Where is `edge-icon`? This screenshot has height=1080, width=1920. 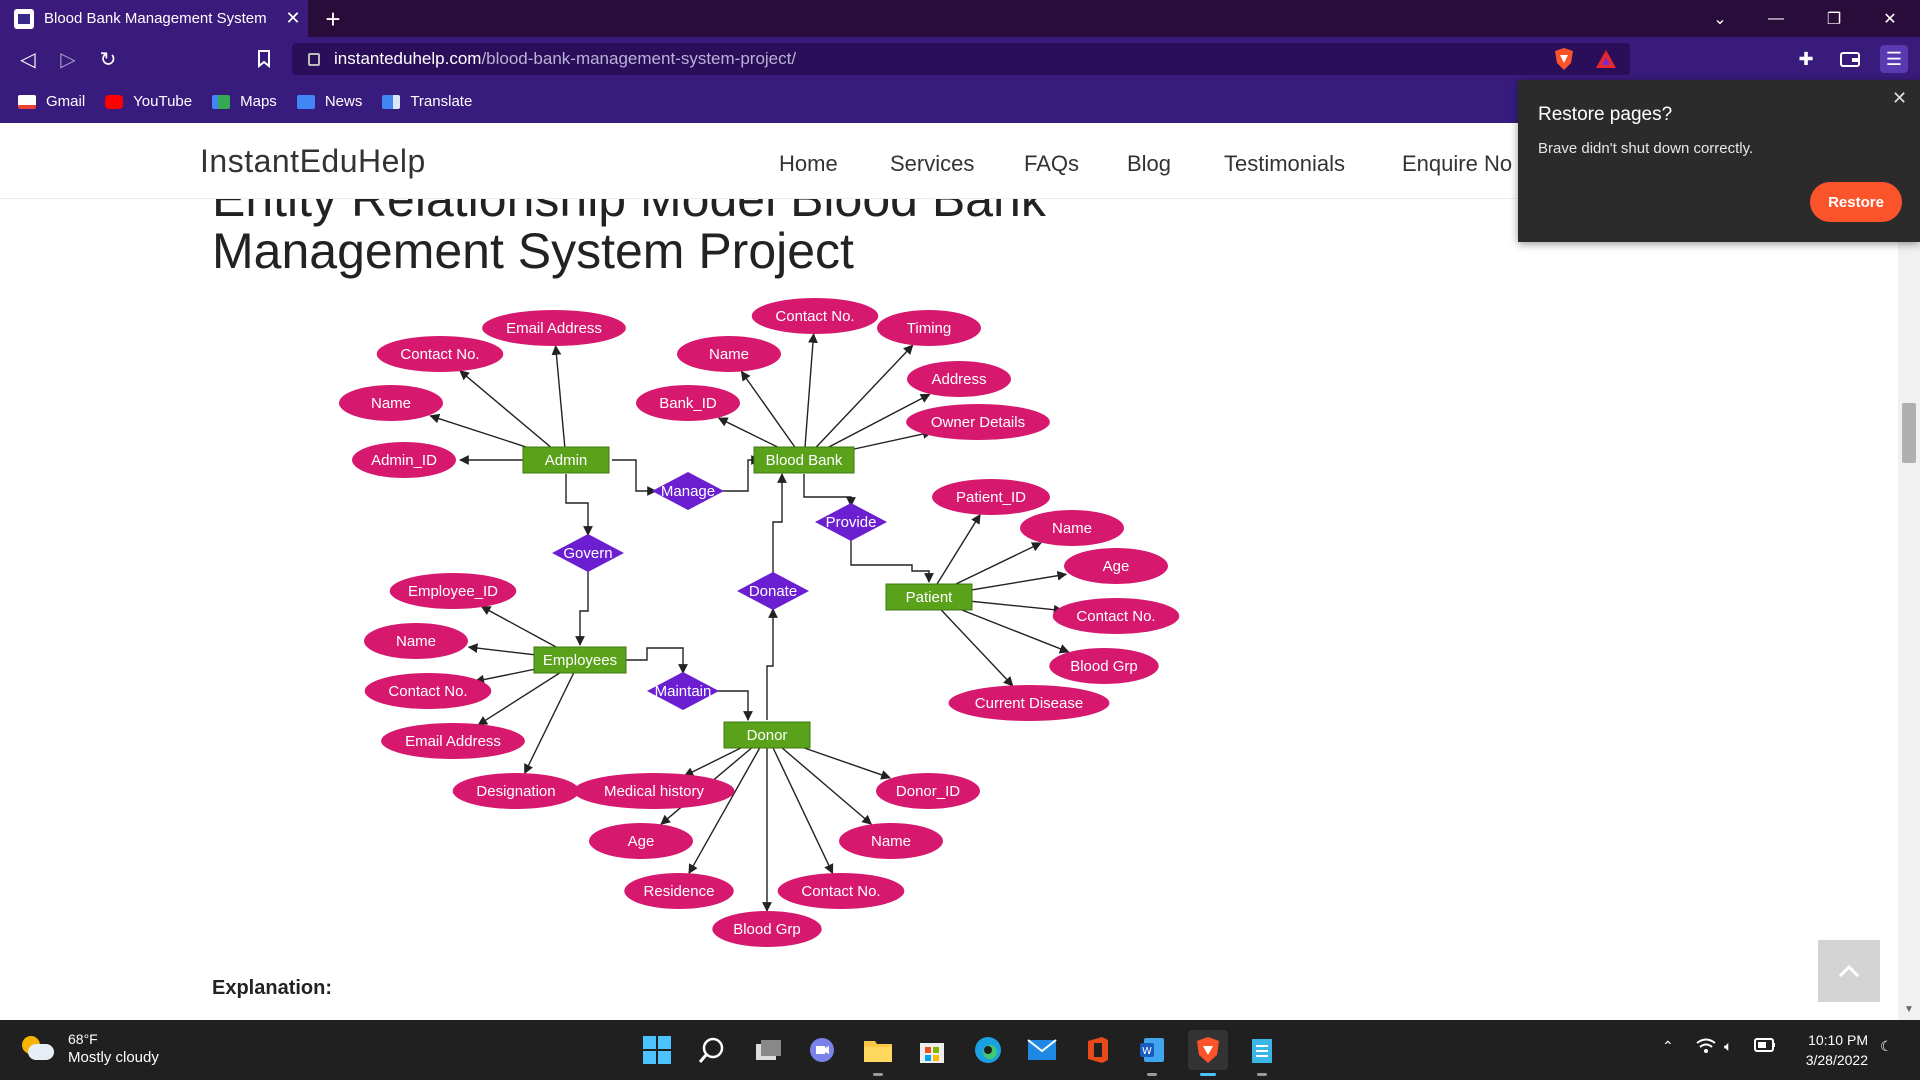 edge-icon is located at coordinates (988, 1050).